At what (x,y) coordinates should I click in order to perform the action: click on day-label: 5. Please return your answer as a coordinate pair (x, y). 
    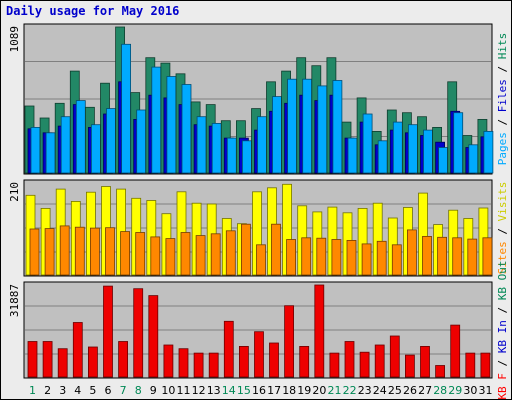
    Looking at the image, I should click on (92, 390).